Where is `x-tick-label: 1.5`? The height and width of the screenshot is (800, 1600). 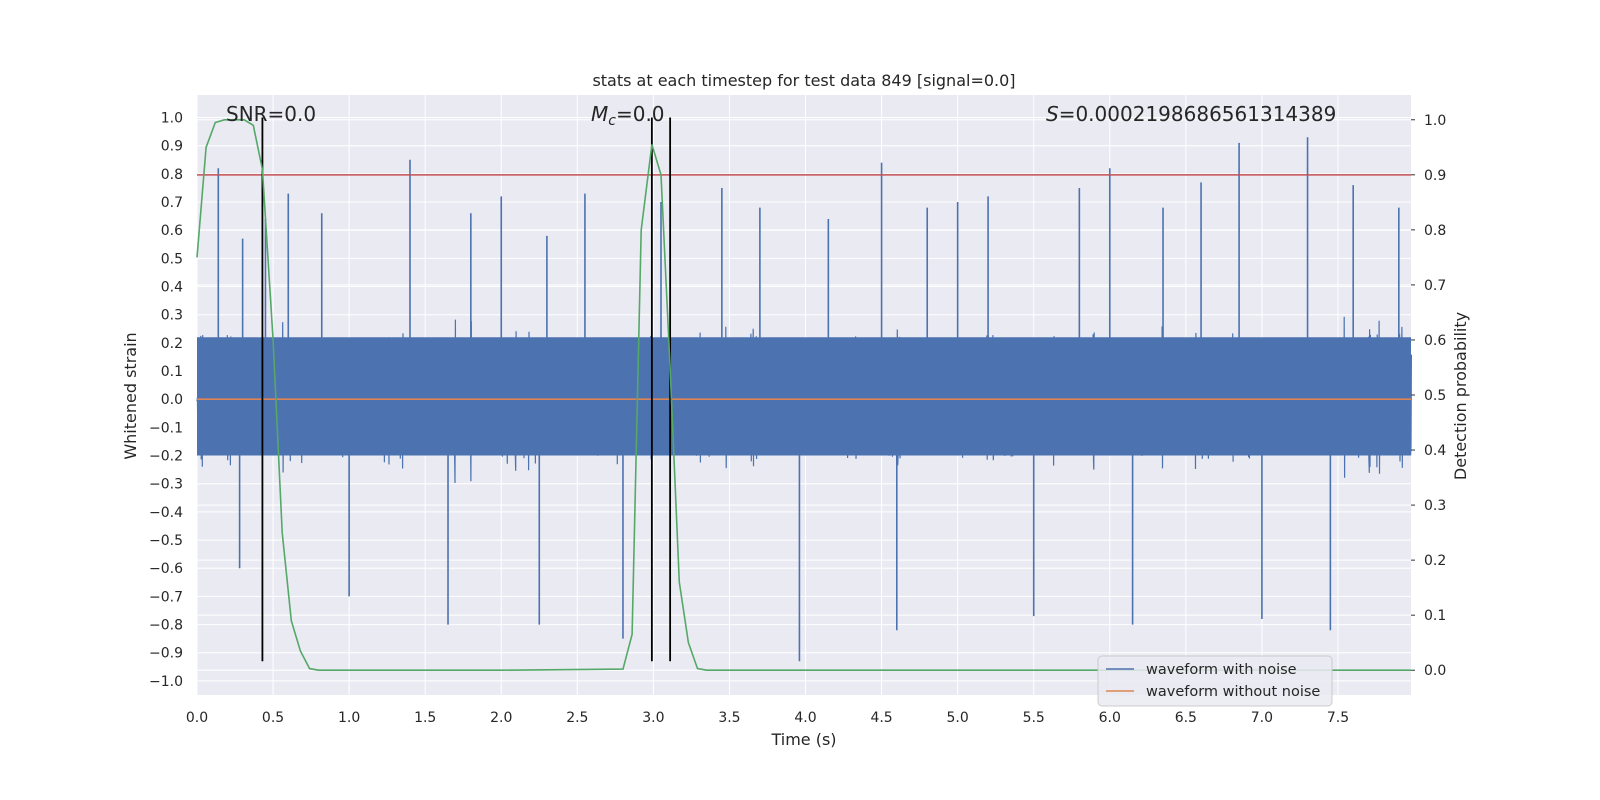 x-tick-label: 1.5 is located at coordinates (425, 718).